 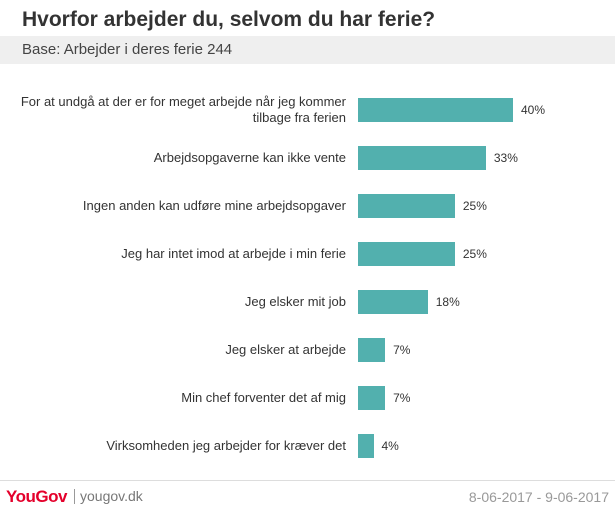 What do you see at coordinates (538, 497) in the screenshot?
I see `date-range: 8-06-2017 - 9-06-2017` at bounding box center [538, 497].